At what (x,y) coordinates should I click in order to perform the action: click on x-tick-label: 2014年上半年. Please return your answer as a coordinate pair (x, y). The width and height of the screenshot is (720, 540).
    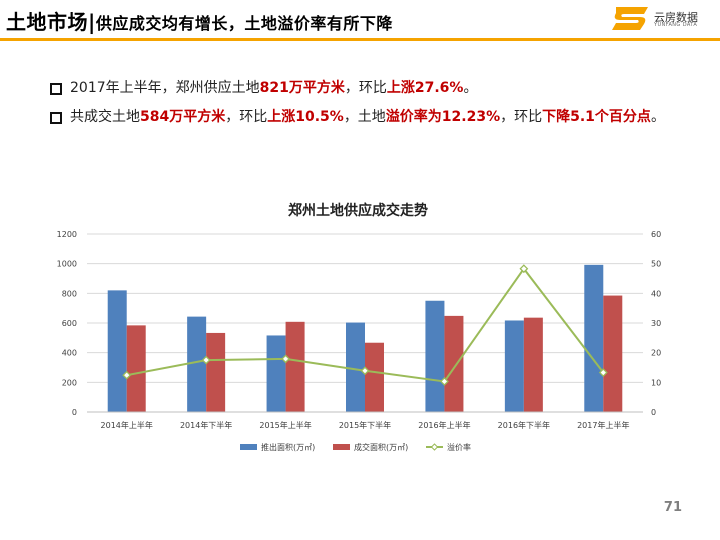
    Looking at the image, I should click on (127, 425).